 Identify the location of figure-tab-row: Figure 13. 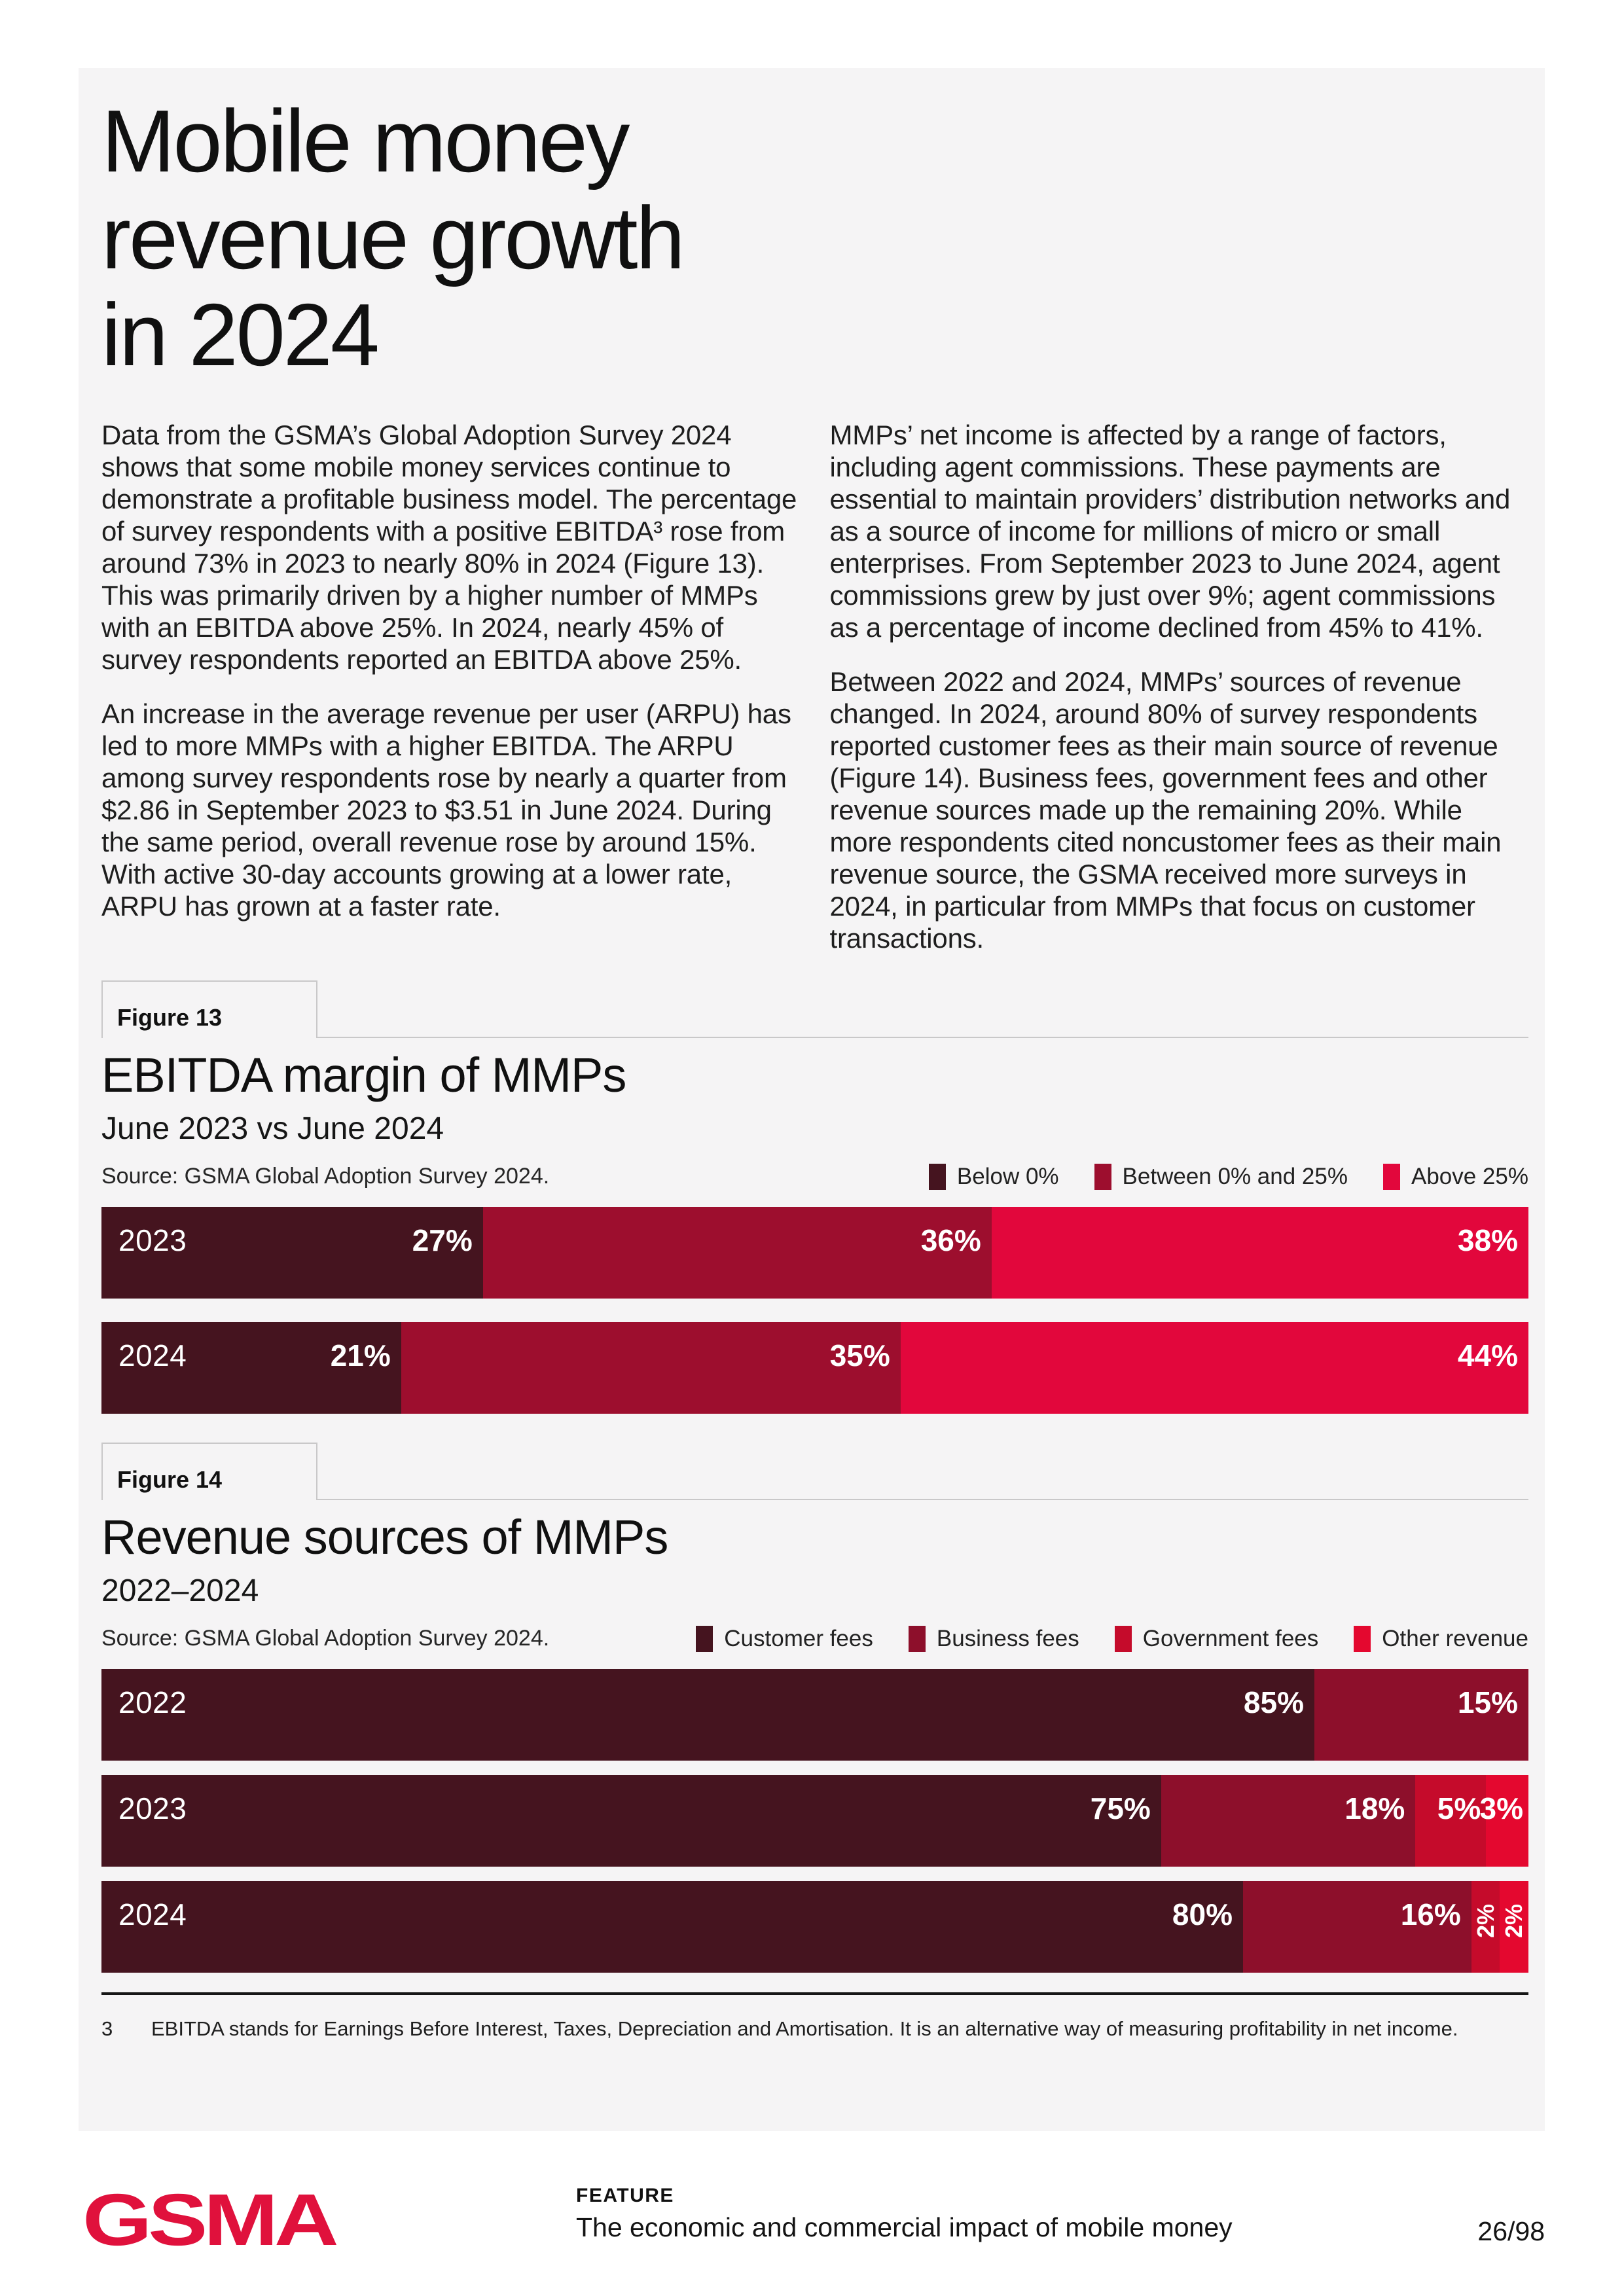
(814, 1009).